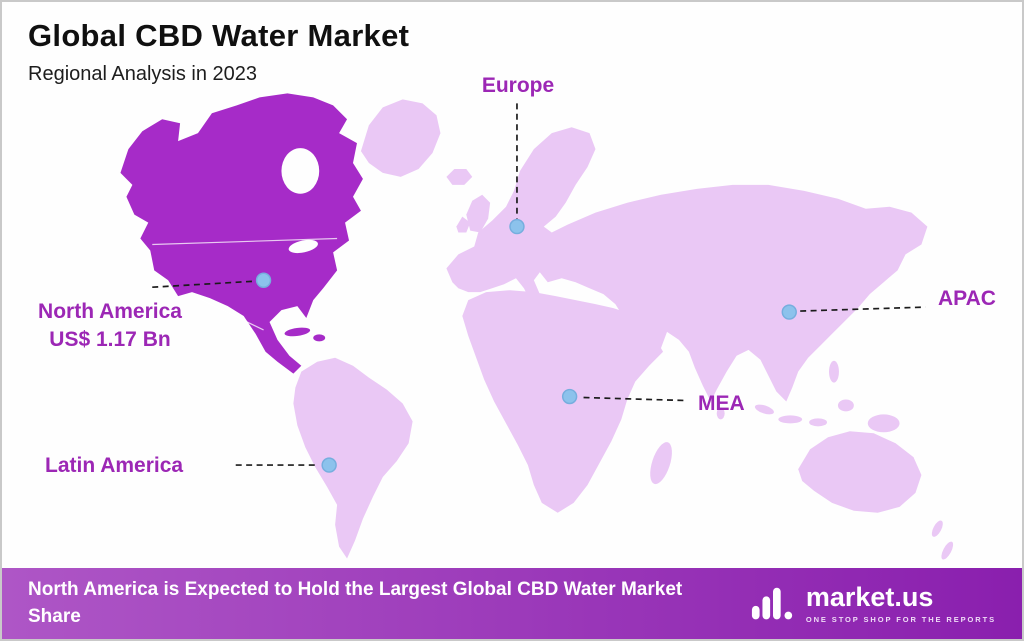 The height and width of the screenshot is (641, 1024). I want to click on connector-apac, so click(863, 309).